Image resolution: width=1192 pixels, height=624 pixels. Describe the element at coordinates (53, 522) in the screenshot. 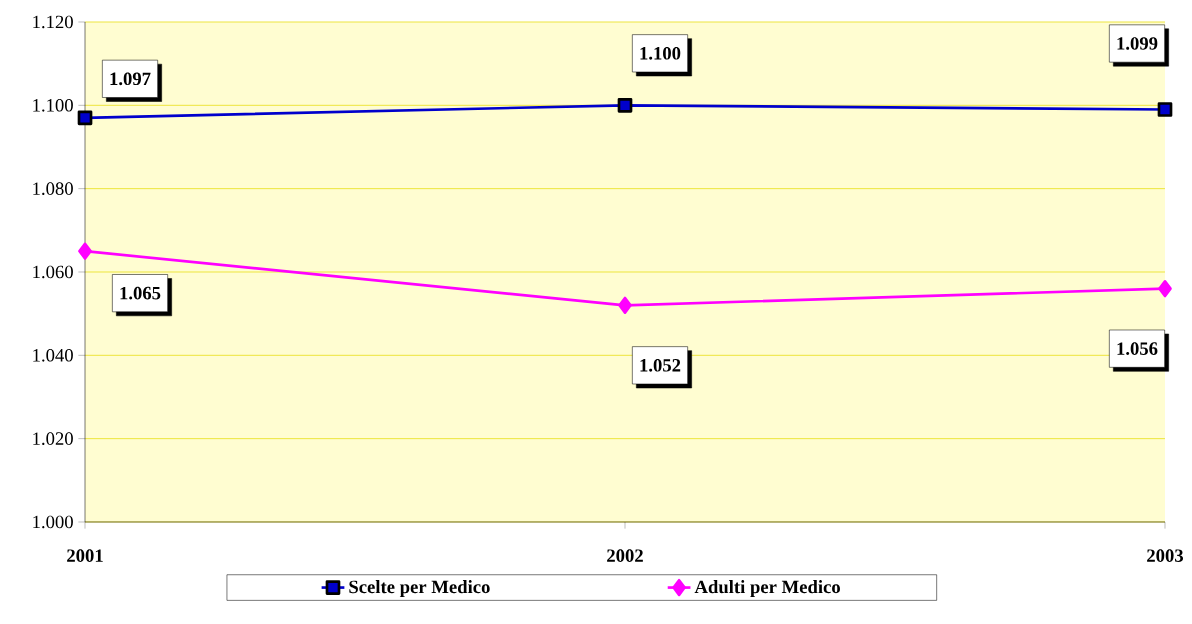

I see `y-tick-label: 1.000` at that location.